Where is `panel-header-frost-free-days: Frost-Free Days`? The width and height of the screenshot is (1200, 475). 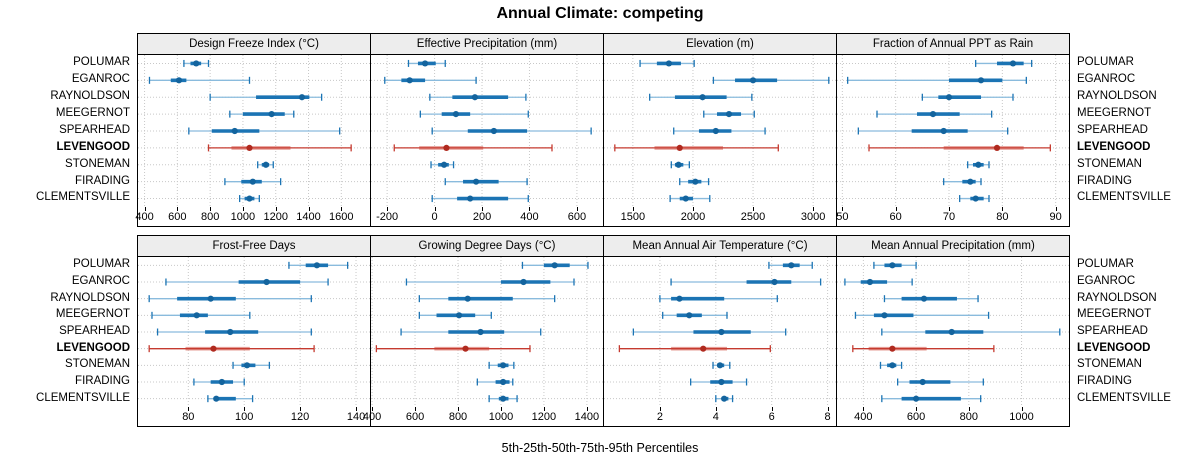 panel-header-frost-free-days: Frost-Free Days is located at coordinates (254, 246).